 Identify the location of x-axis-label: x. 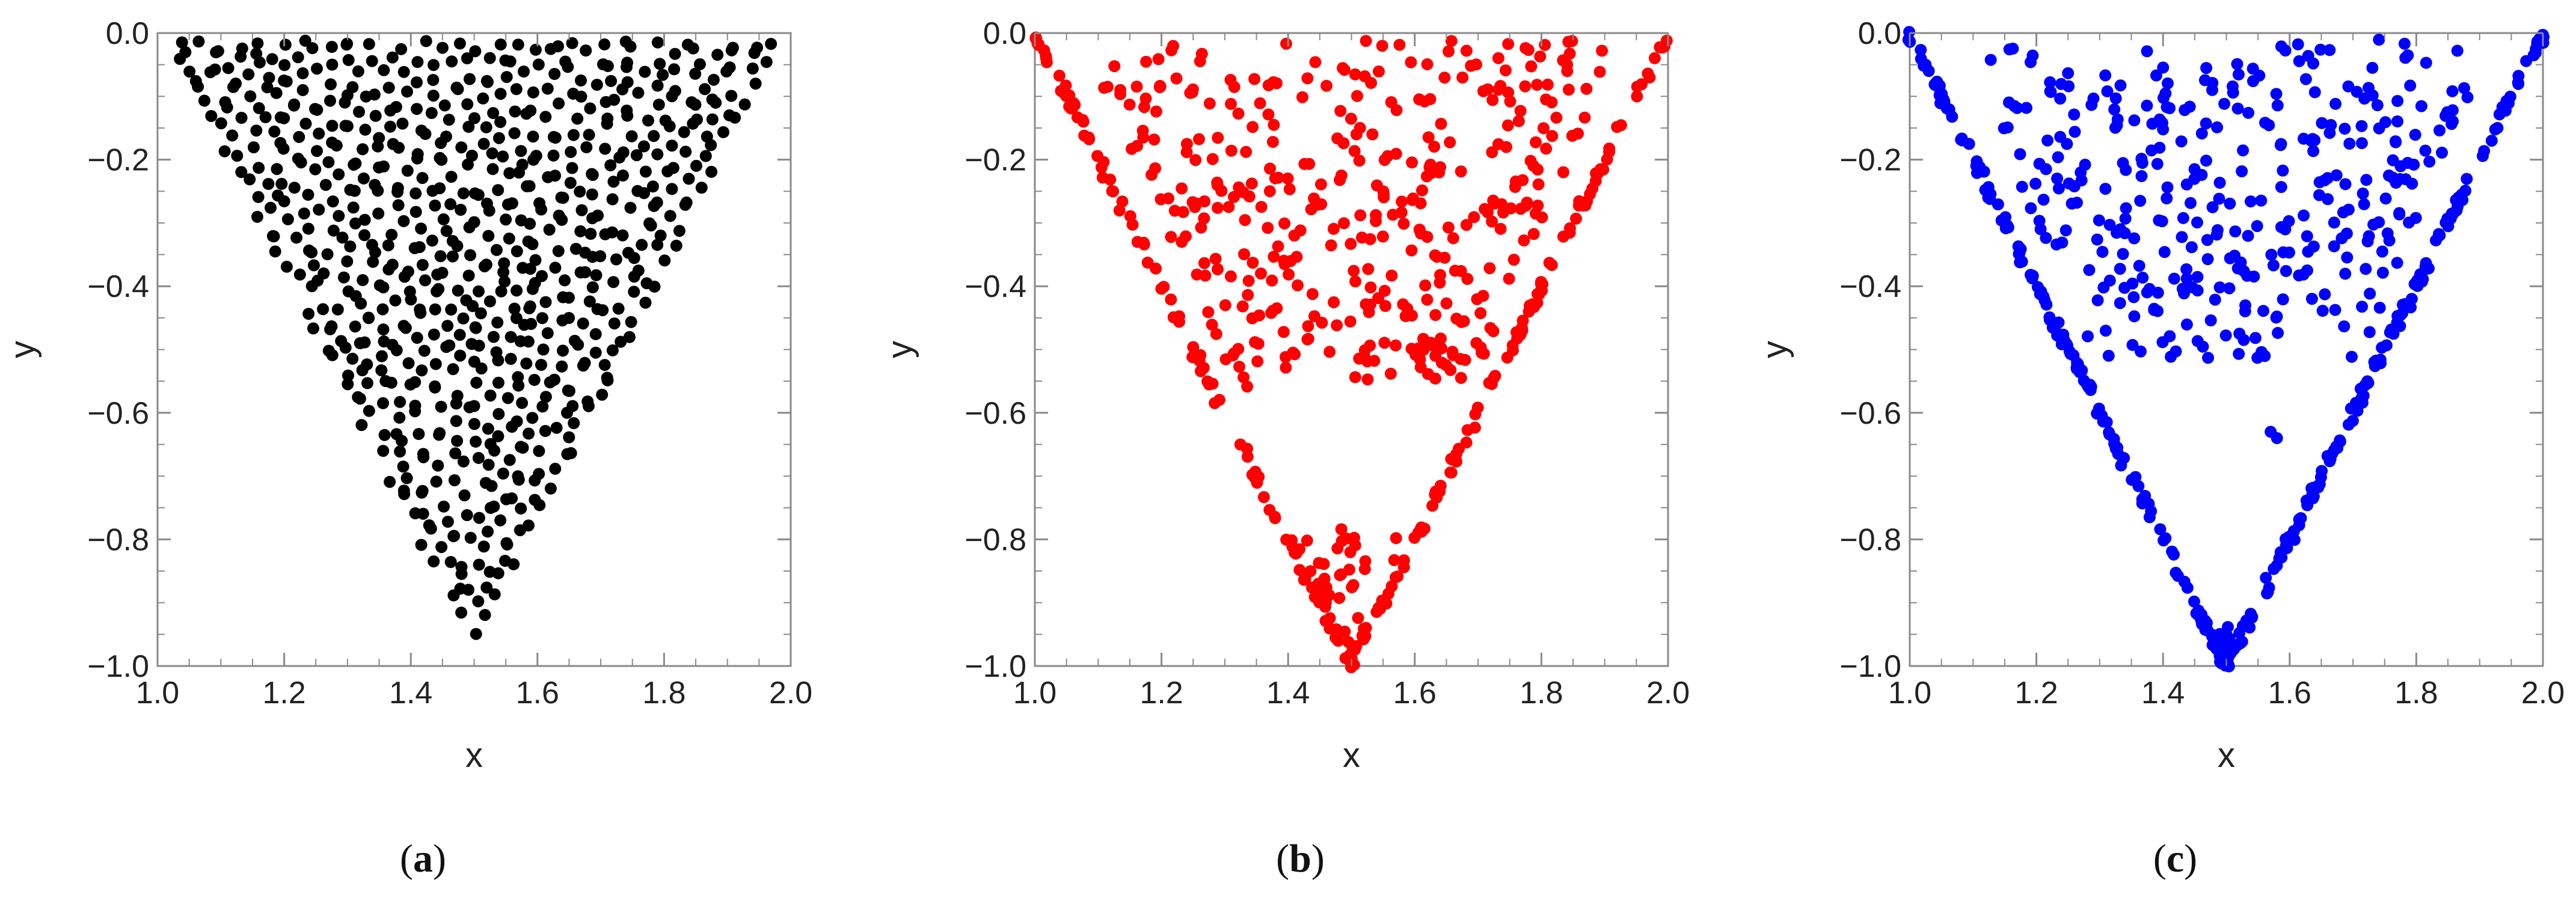
(474, 755).